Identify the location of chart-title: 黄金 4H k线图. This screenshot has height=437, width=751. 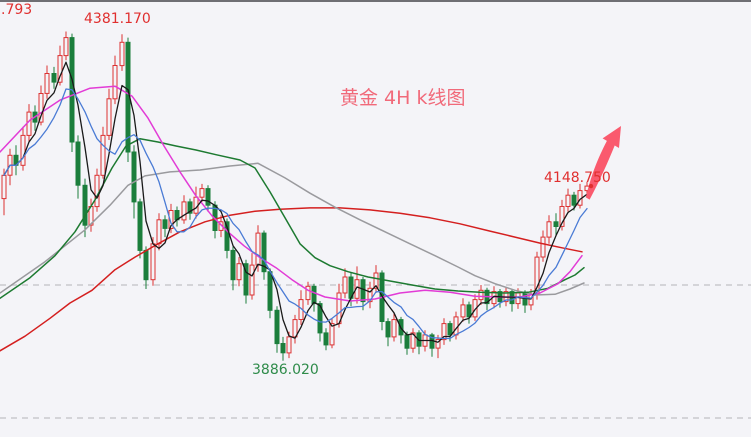
(403, 98).